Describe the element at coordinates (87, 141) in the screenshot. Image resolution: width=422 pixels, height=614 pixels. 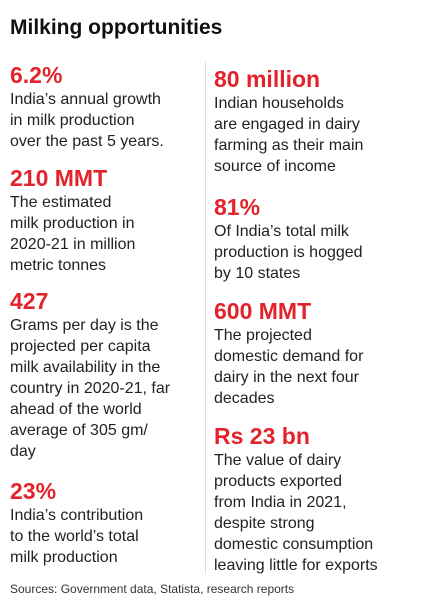
I see `stat-description: over the past 5 years.` at that location.